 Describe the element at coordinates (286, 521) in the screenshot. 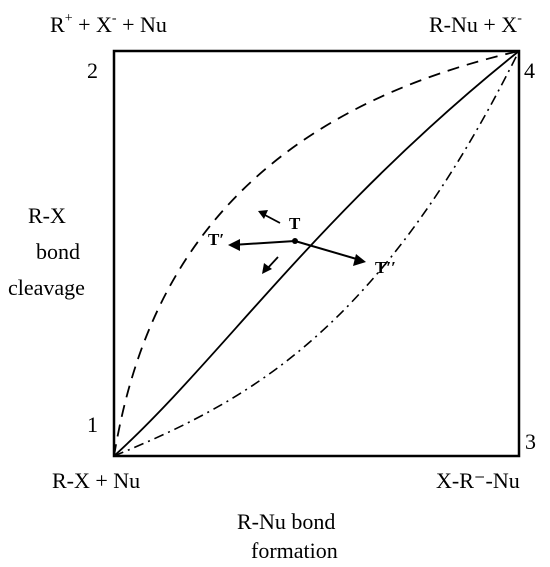

I see `x-axis-label-line-1: R-Nu bond` at that location.